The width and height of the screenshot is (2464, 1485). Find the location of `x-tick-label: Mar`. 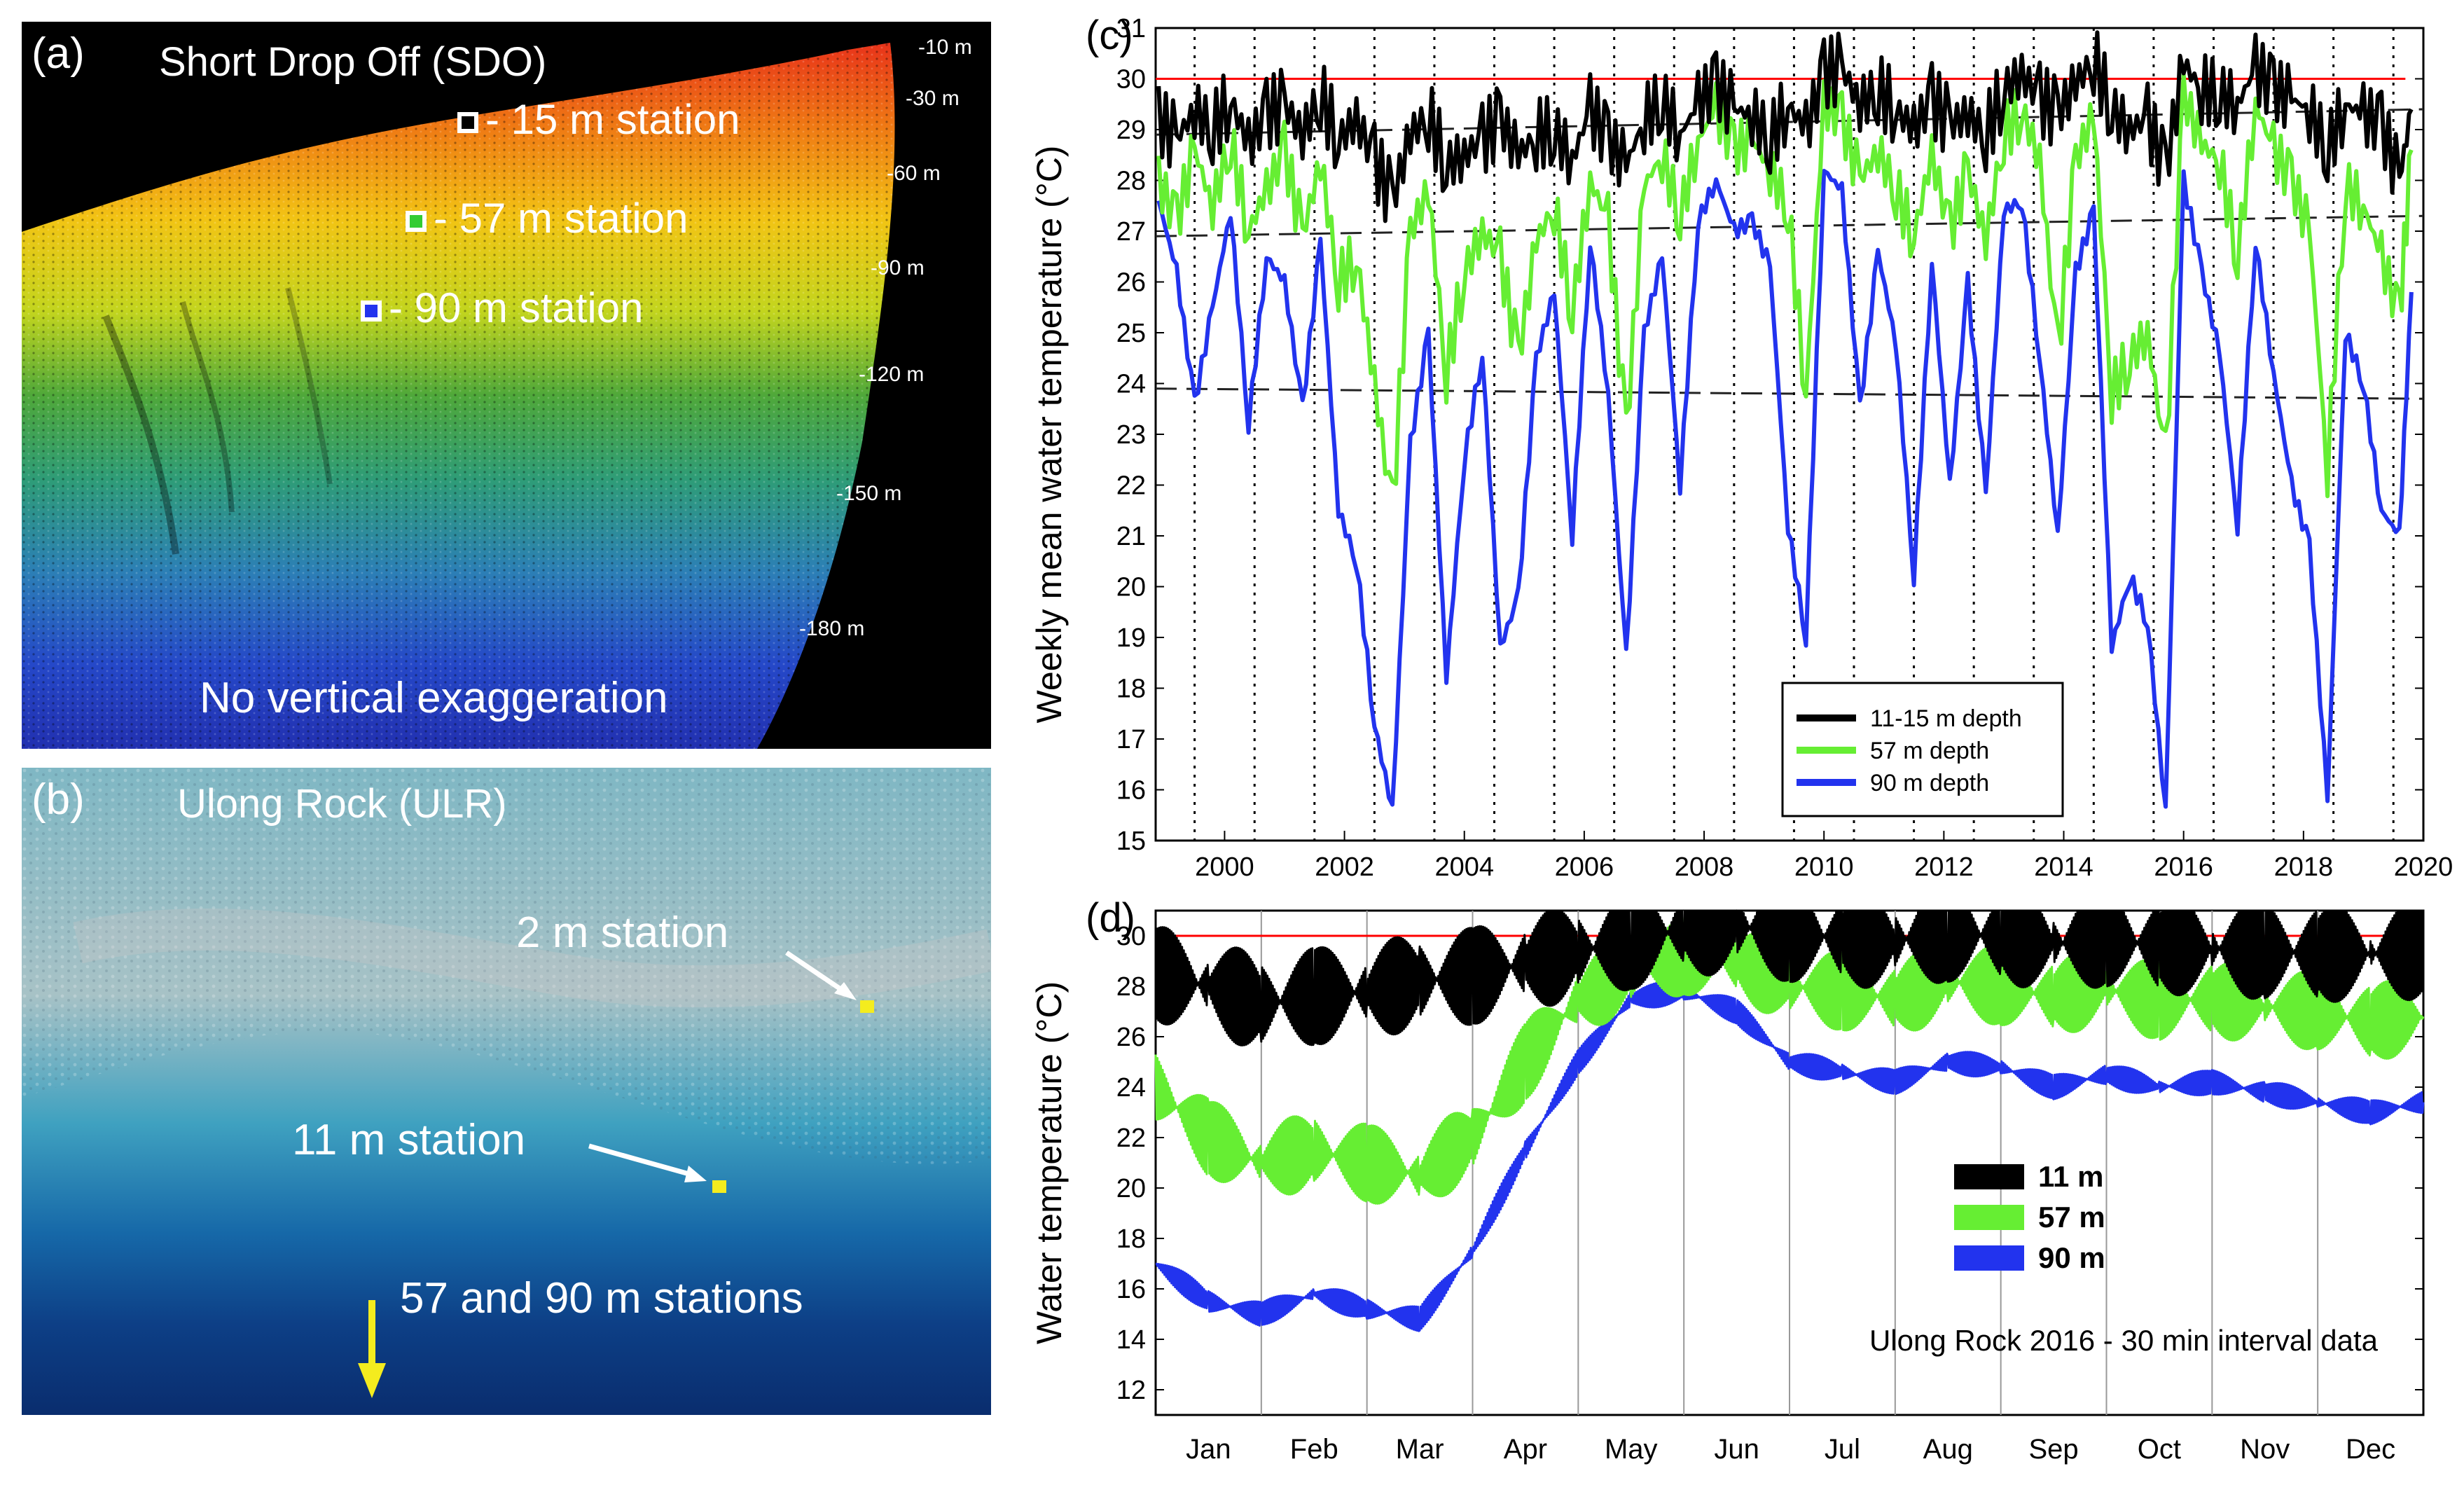

x-tick-label: Mar is located at coordinates (1420, 1449).